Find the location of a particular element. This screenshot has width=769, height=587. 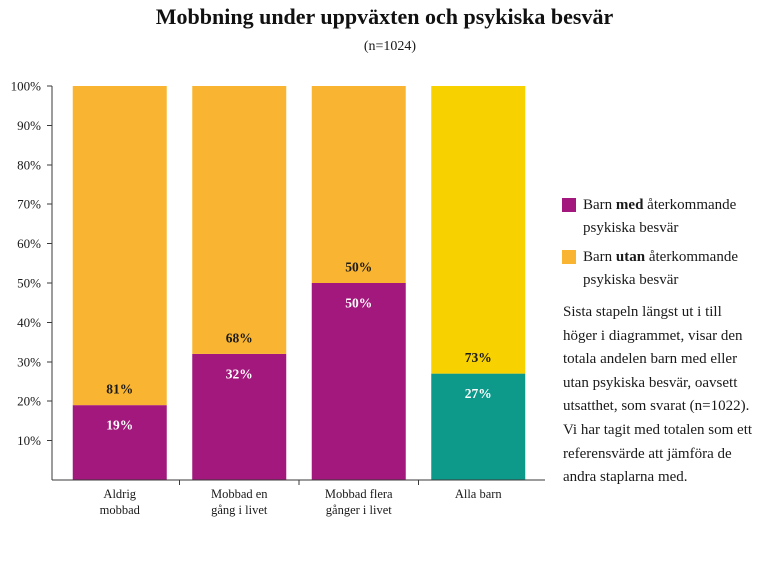

data-label-series-1: 81% is located at coordinates (119, 389).